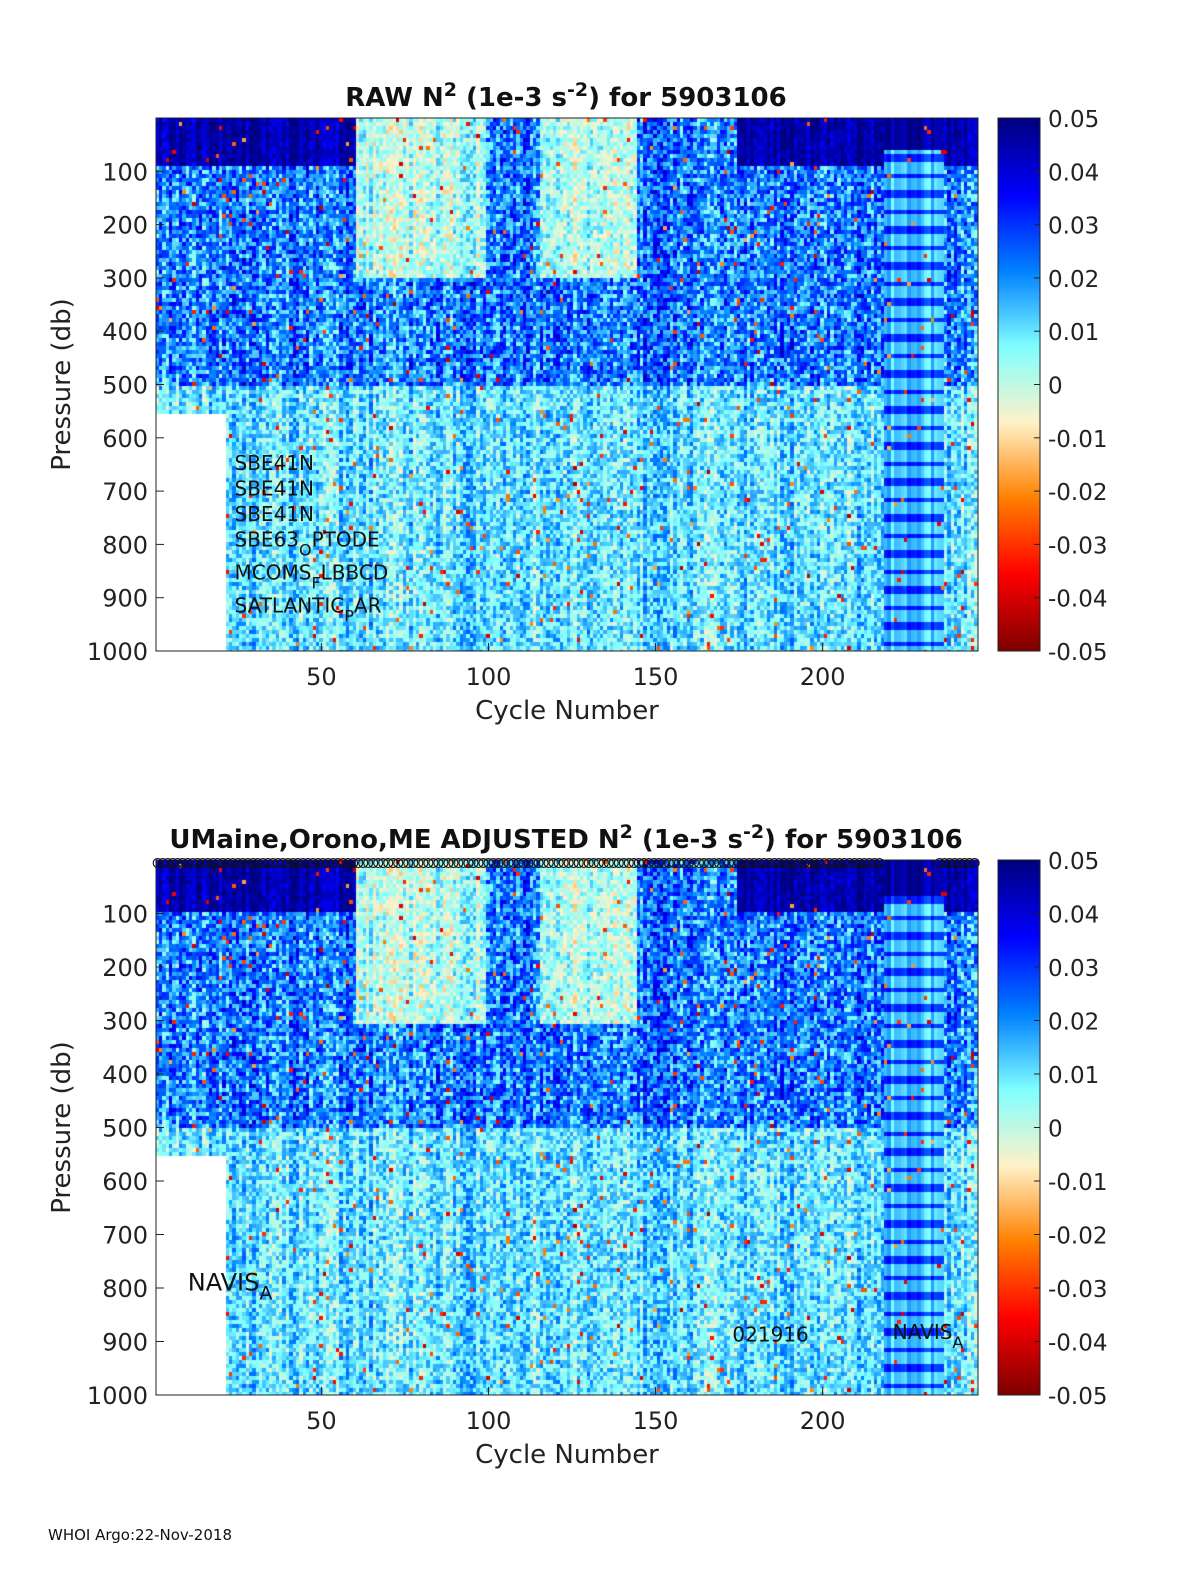 The image size is (1200, 1575). Describe the element at coordinates (1073, 333) in the screenshot. I see `colorbar-tick-label: 0.01` at that location.